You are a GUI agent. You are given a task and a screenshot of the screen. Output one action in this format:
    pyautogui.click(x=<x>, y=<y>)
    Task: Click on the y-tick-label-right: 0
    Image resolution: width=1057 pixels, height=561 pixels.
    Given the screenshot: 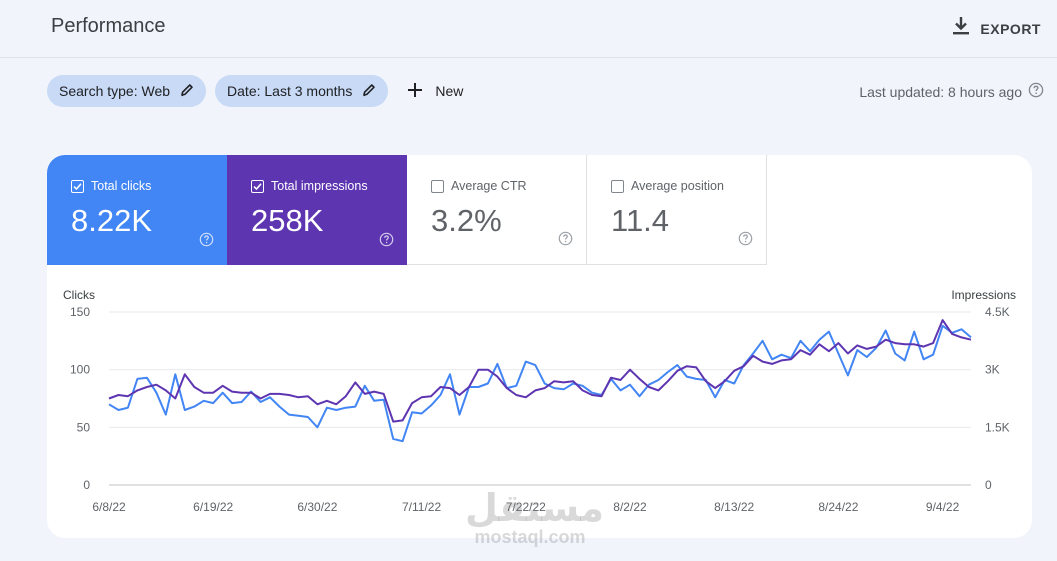 What is the action you would take?
    pyautogui.click(x=988, y=485)
    